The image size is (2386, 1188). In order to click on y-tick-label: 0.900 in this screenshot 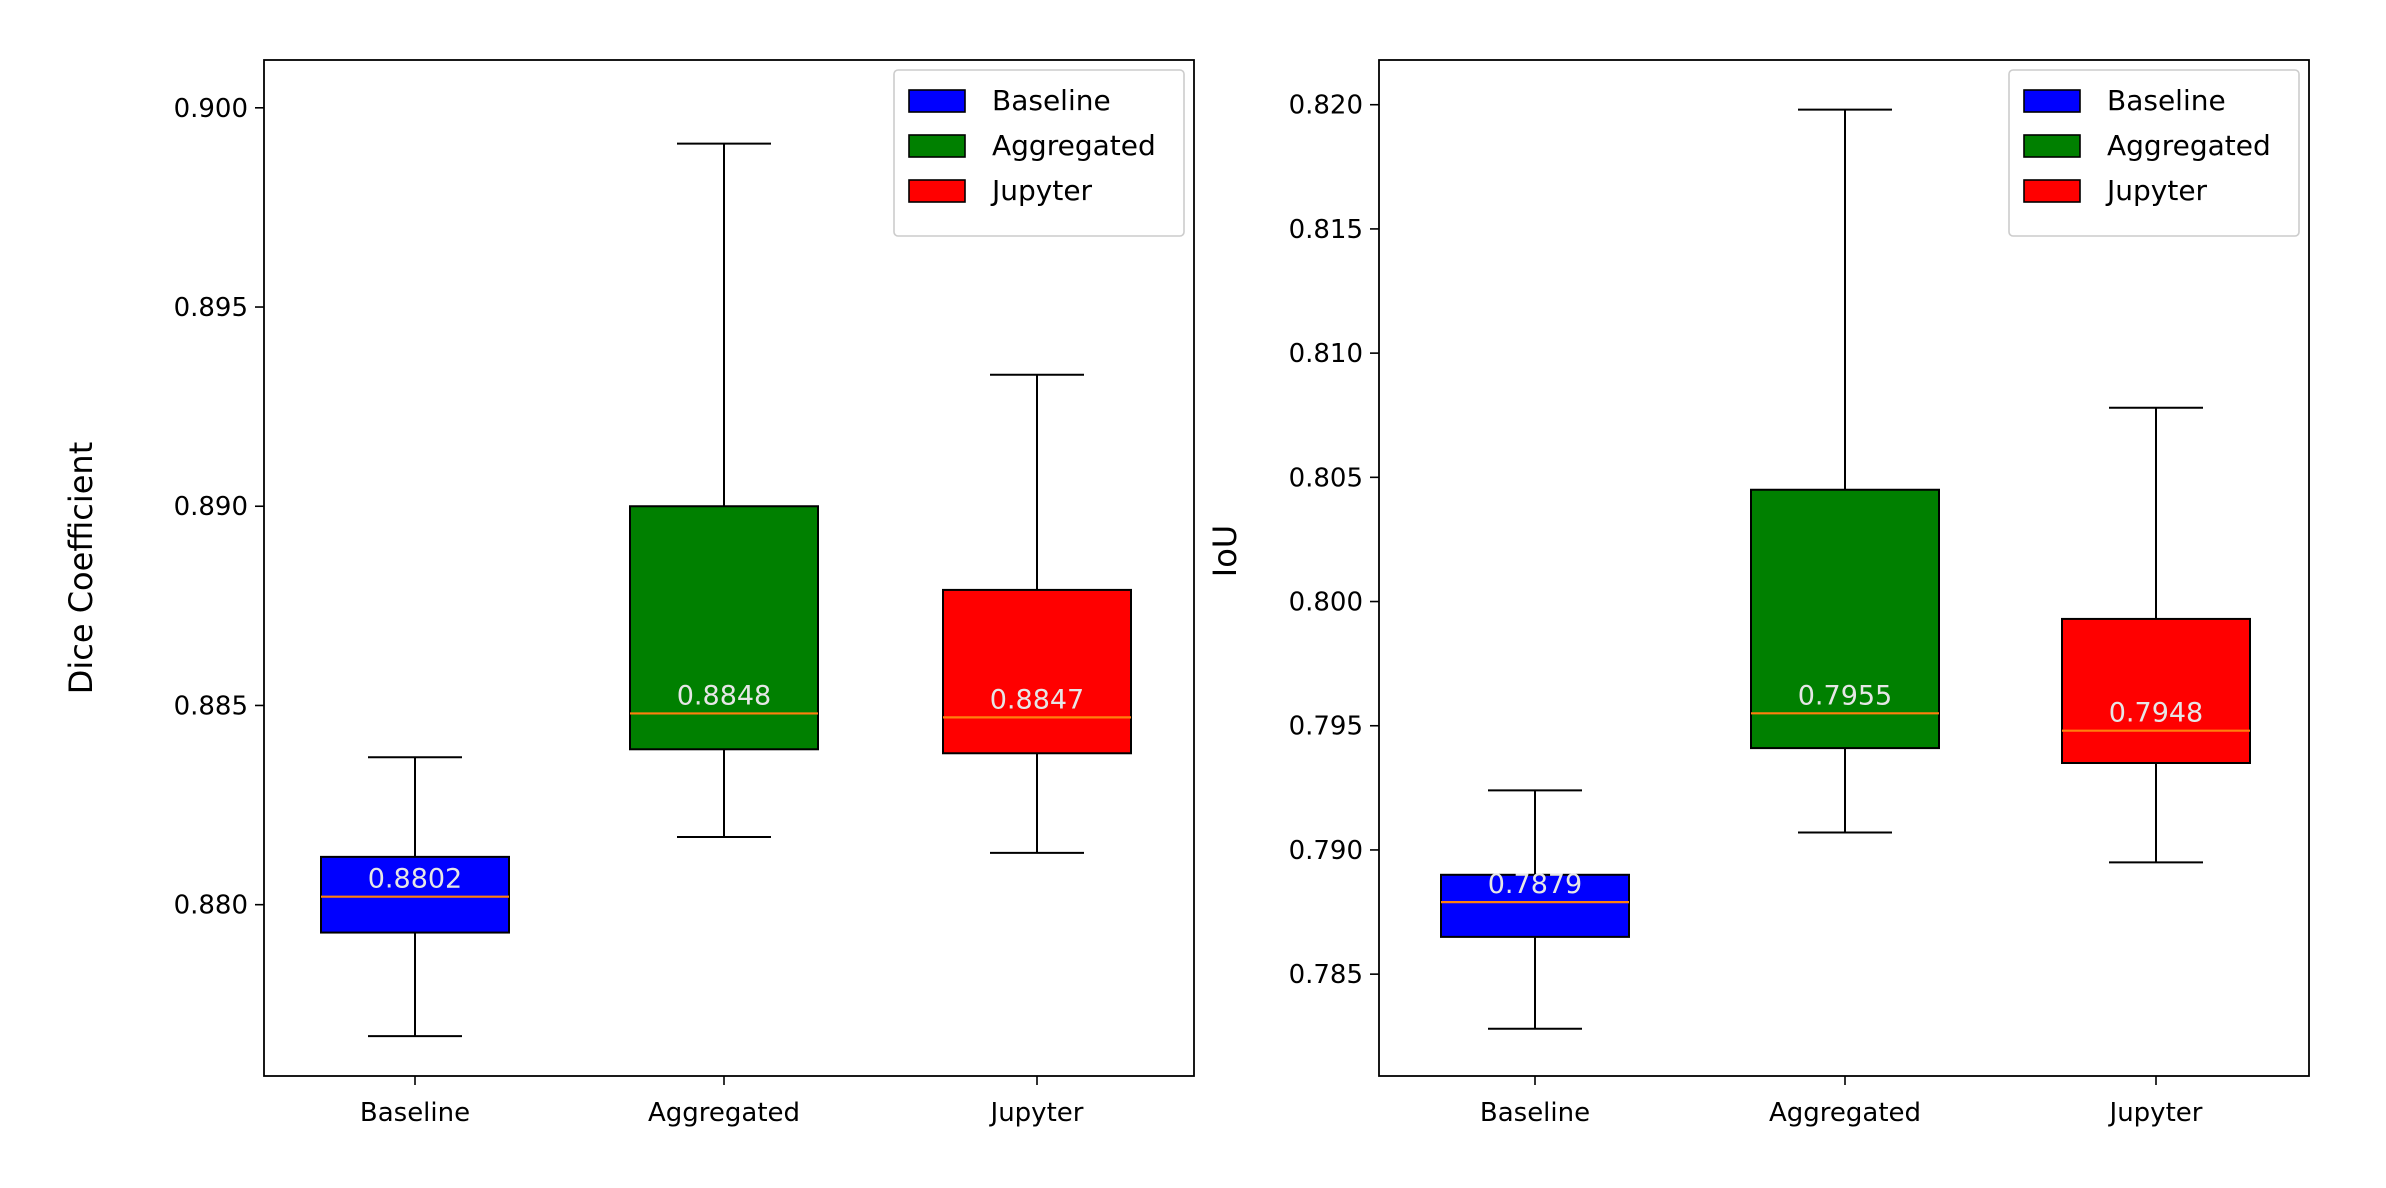, I will do `click(211, 109)`.